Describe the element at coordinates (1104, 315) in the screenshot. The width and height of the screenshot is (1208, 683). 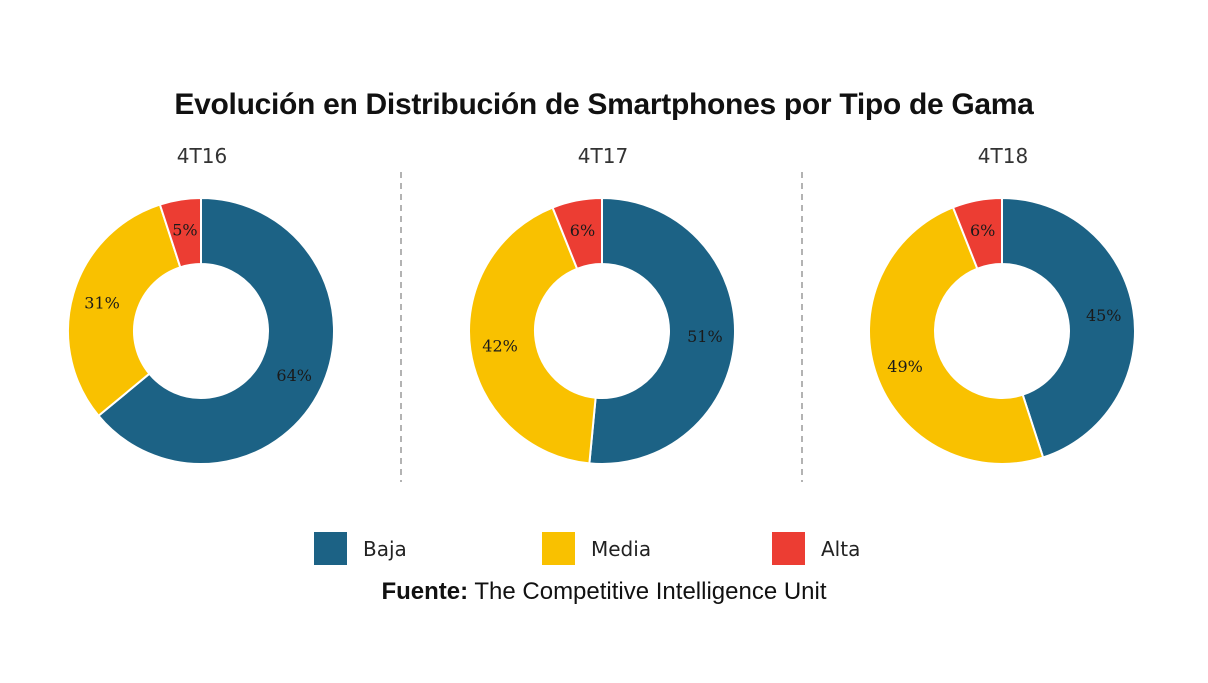
I see `data-label-4t18-baja: 45%` at that location.